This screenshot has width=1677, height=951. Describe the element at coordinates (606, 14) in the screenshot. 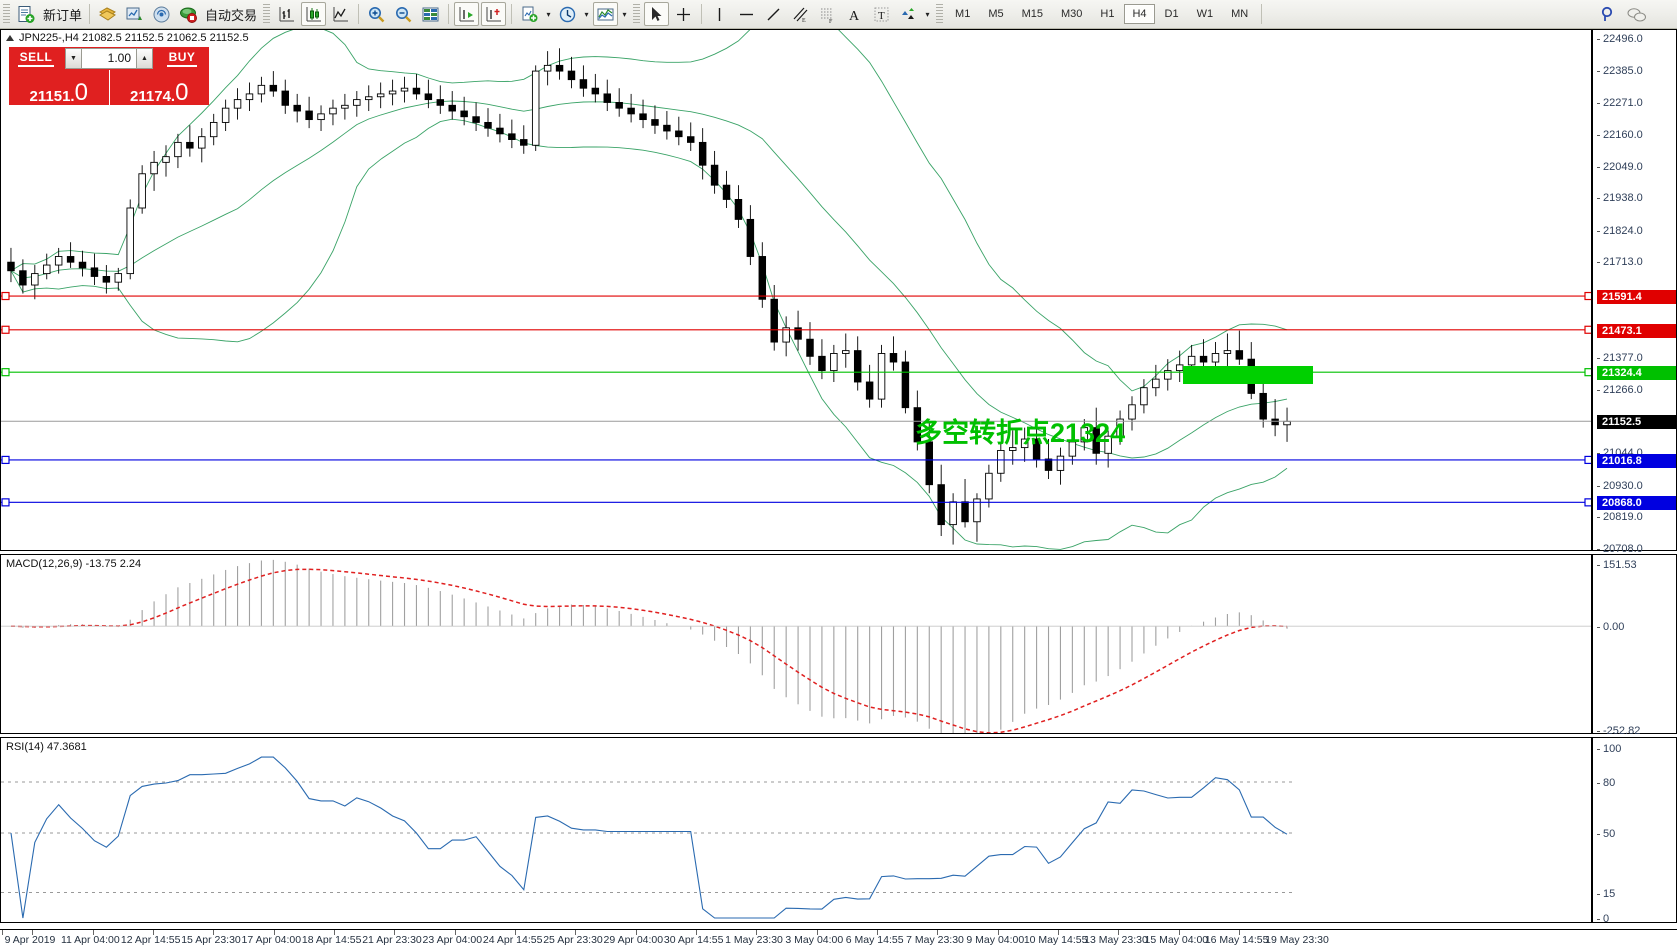

I see `indicators-icon` at that location.